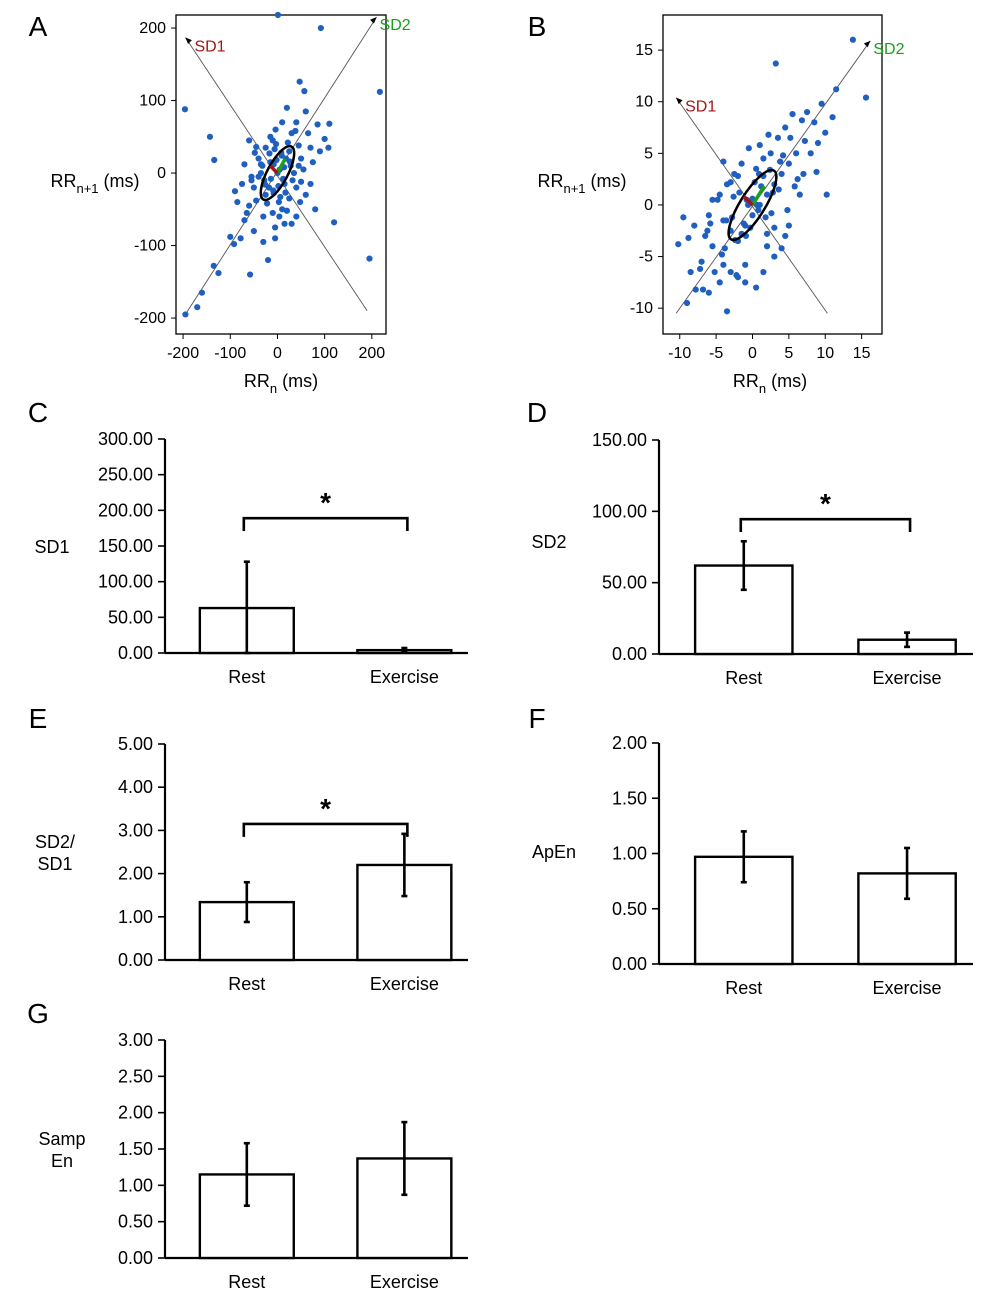  Describe the element at coordinates (867, 44) in the screenshot. I see `sd2-arrowhead` at that location.